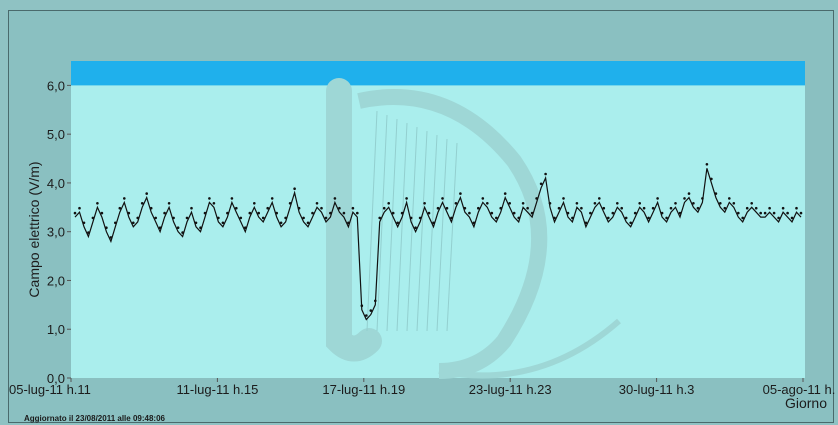 This screenshot has height=425, width=838. Describe the element at coordinates (529, 348) in the screenshot. I see `watermark-curl` at that location.